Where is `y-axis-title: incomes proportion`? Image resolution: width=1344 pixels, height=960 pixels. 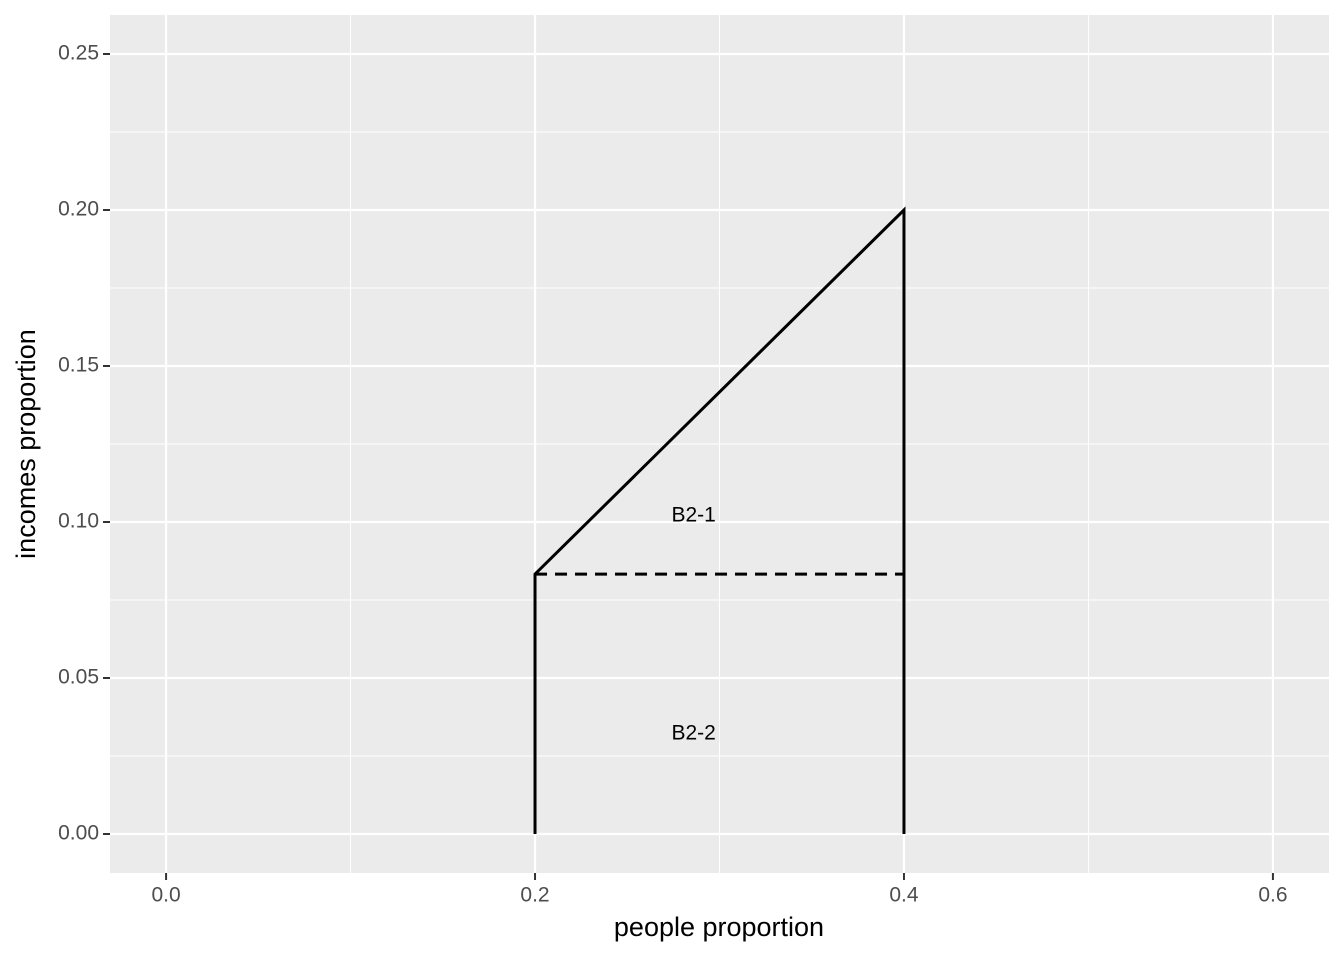
y-axis-title: incomes proportion is located at coordinates (26, 444).